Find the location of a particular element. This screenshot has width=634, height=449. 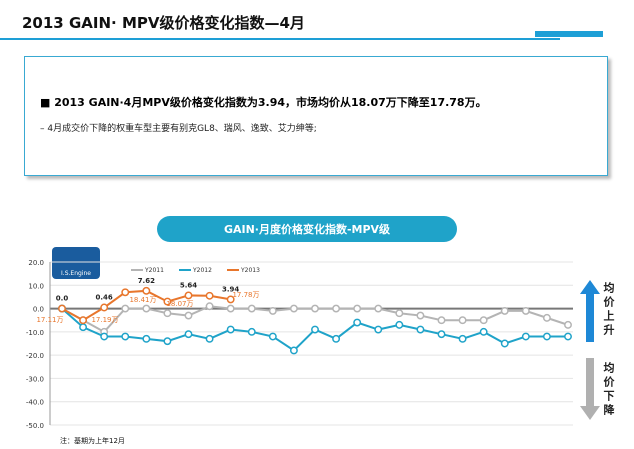

price-annotation: 18.07万 is located at coordinates (179, 304).